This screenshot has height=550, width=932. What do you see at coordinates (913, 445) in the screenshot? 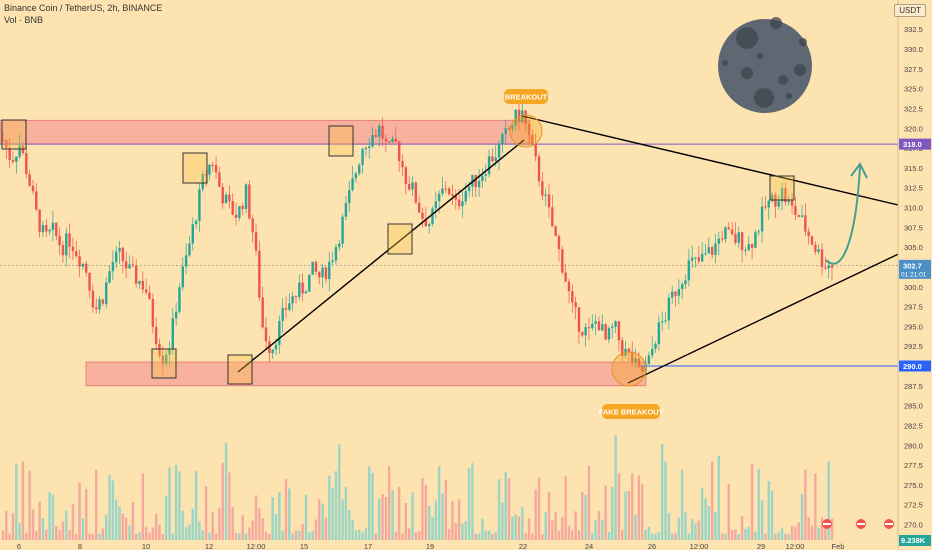
I see `y-tick-label: 280.0` at bounding box center [913, 445].